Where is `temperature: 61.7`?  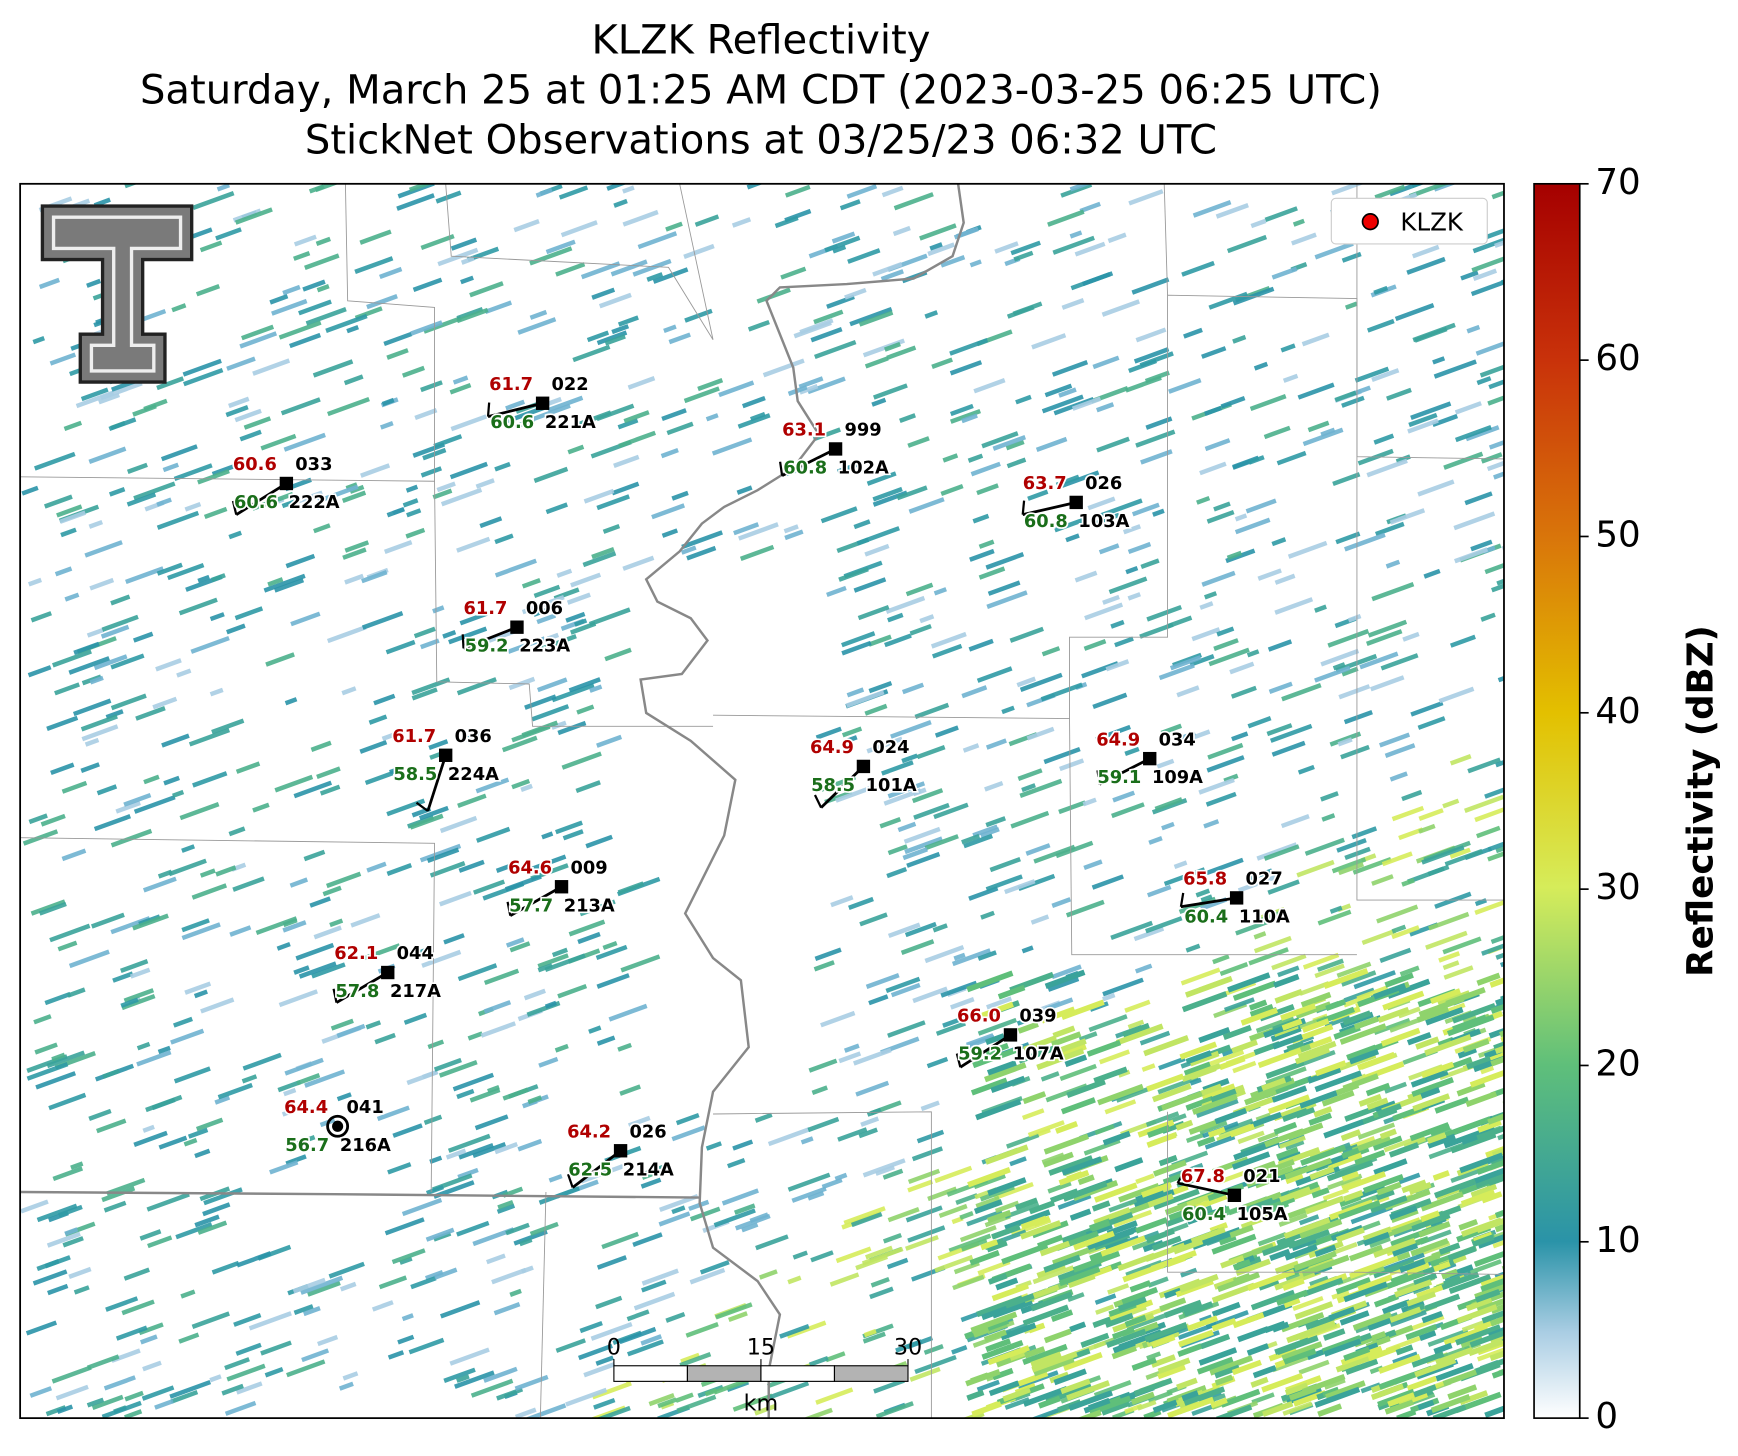 temperature: 61.7 is located at coordinates (486, 608).